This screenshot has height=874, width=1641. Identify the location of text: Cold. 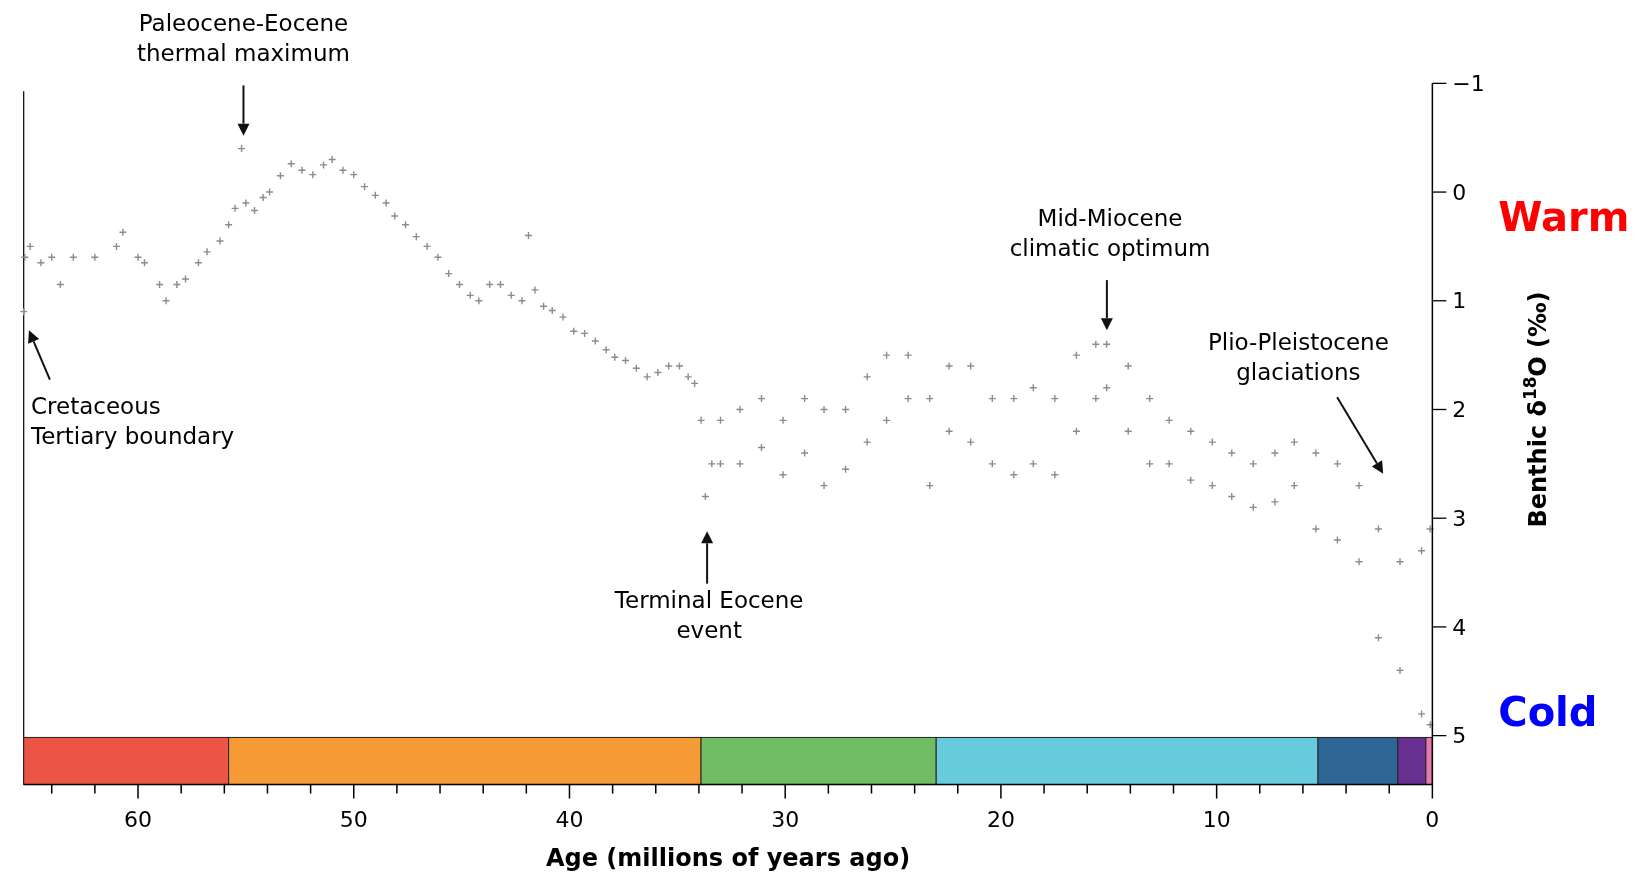
(1548, 711).